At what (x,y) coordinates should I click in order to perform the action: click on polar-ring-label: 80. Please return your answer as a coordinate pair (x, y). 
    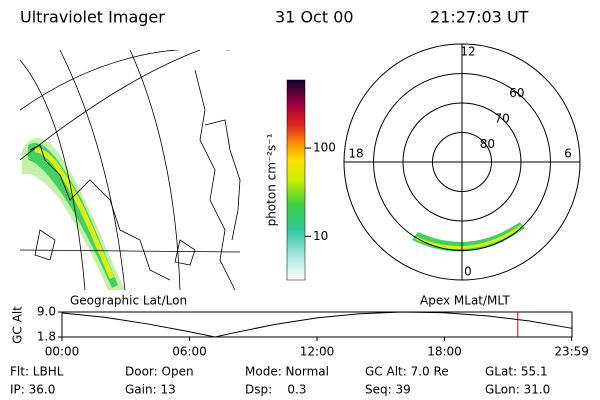
    Looking at the image, I should click on (487, 144).